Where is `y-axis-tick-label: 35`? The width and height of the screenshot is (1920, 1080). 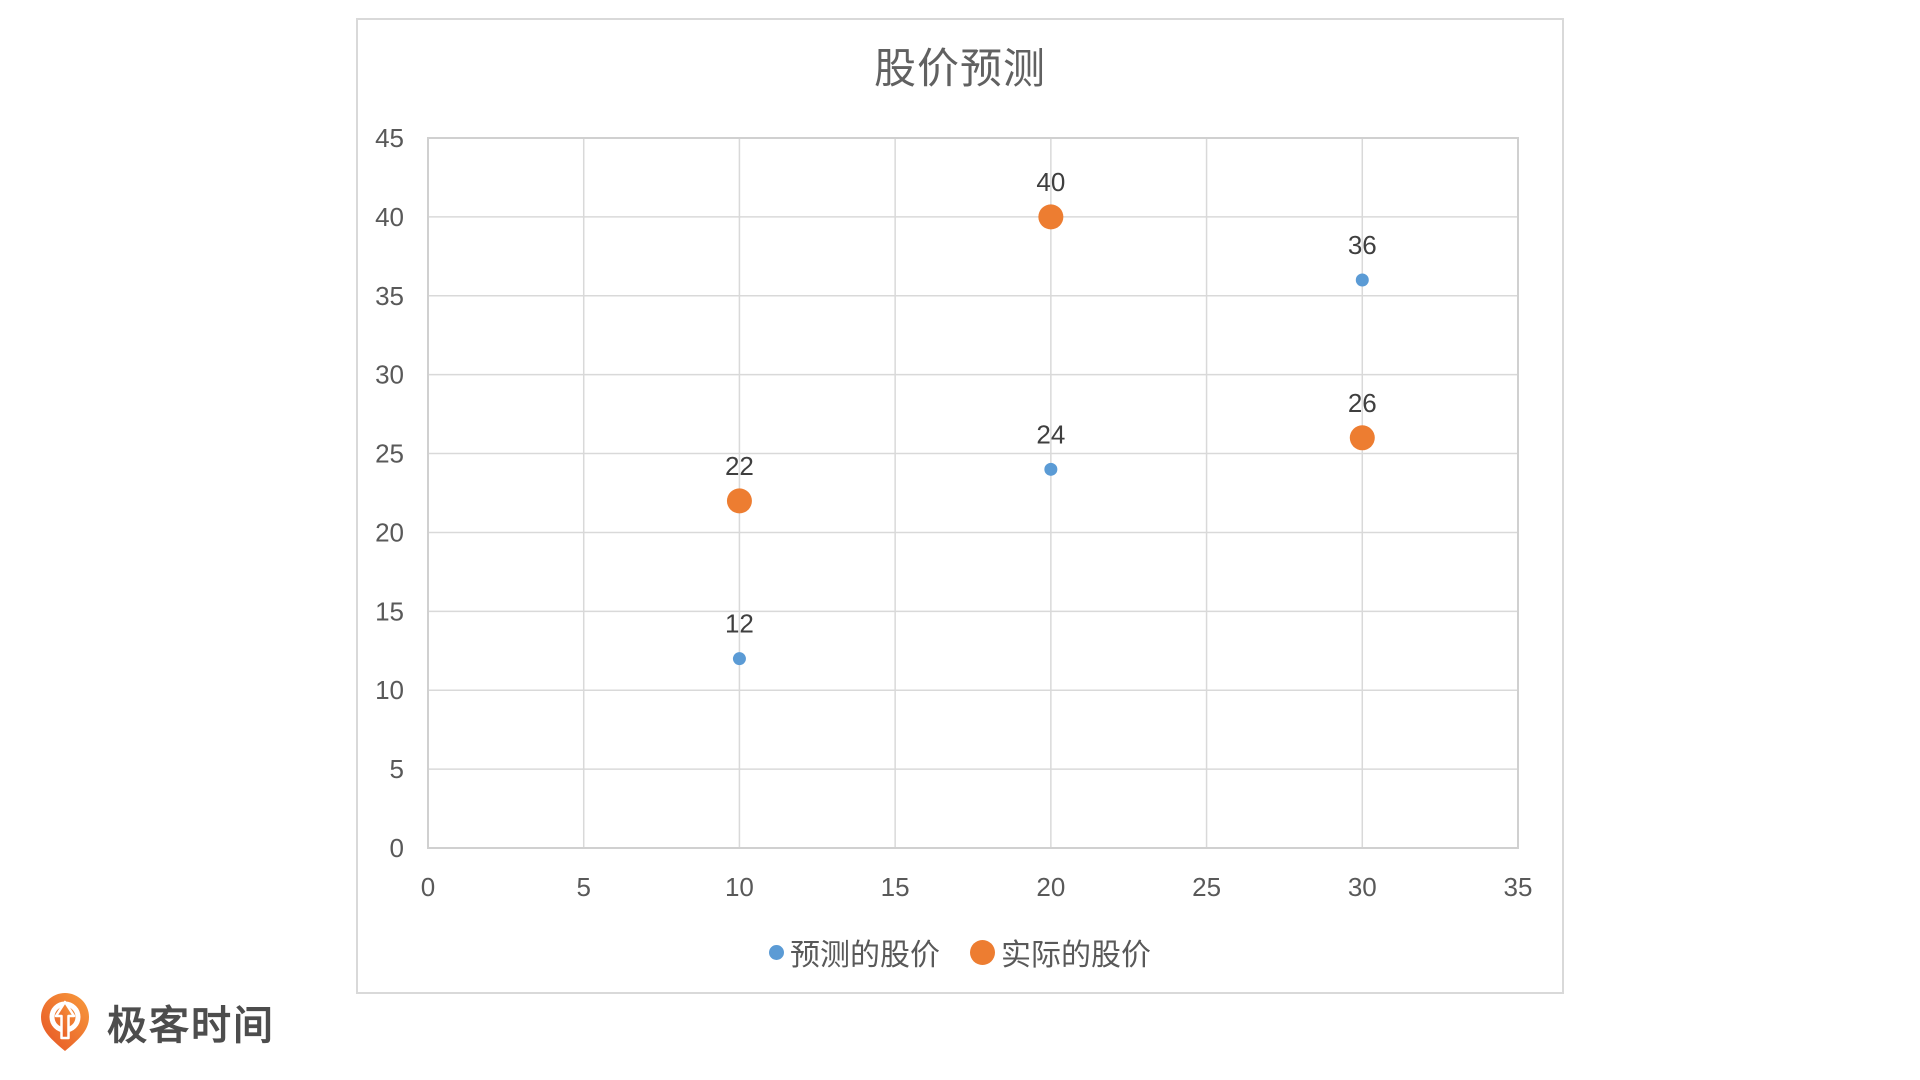
y-axis-tick-label: 35 is located at coordinates (389, 296).